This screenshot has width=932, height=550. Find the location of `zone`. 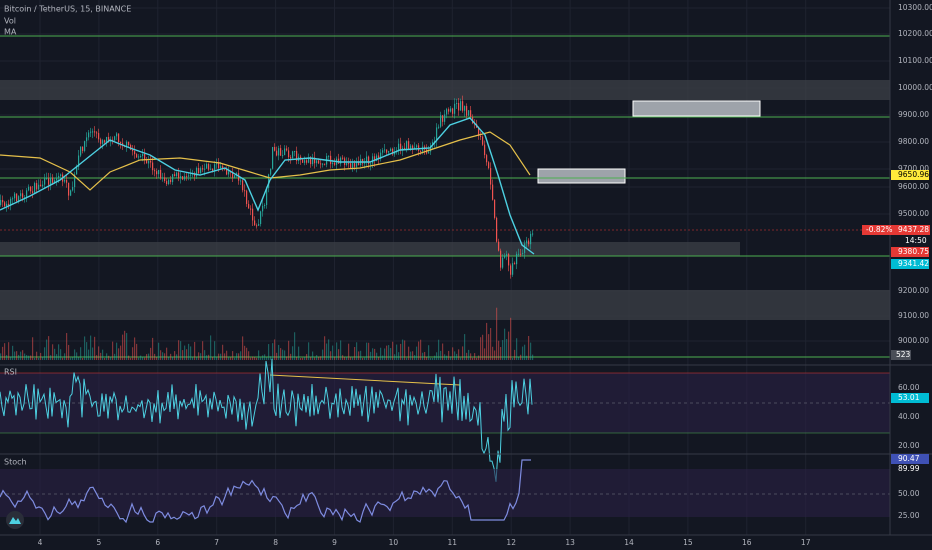

zone is located at coordinates (445, 305).